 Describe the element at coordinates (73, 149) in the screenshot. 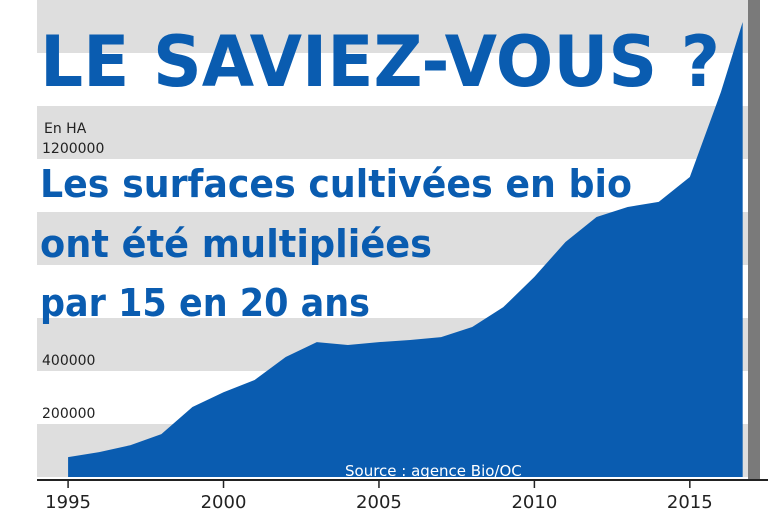

I see `y-tick-label: 1200000` at that location.